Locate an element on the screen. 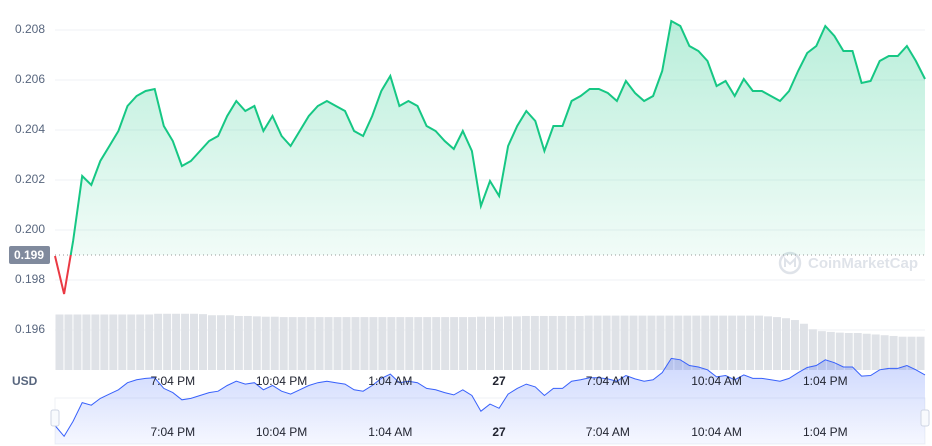 This screenshot has width=932, height=446. watermark: CoinMarketCap is located at coordinates (848, 263).